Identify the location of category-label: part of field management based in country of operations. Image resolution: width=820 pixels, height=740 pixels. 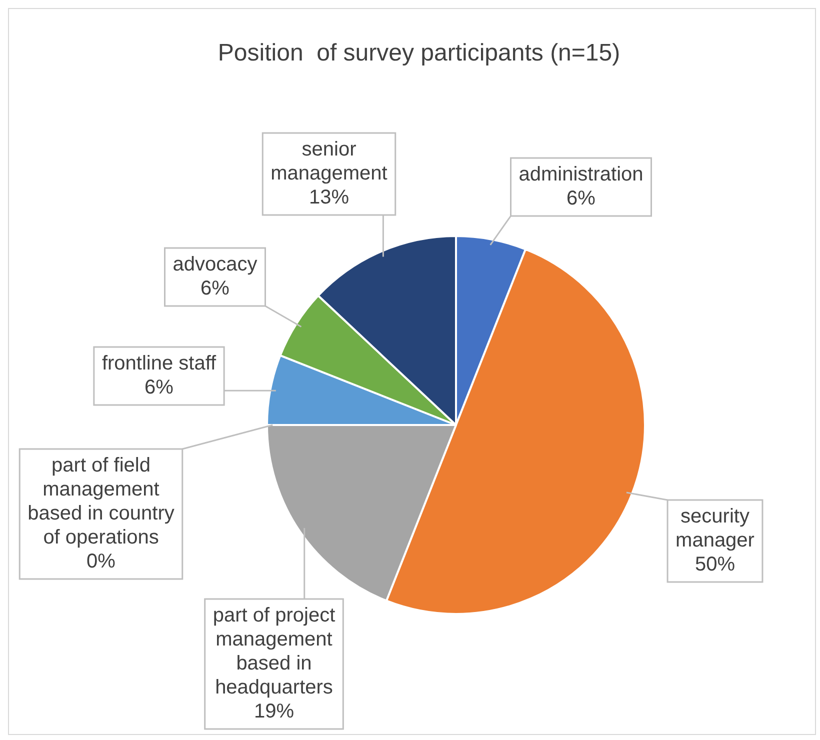
(101, 501).